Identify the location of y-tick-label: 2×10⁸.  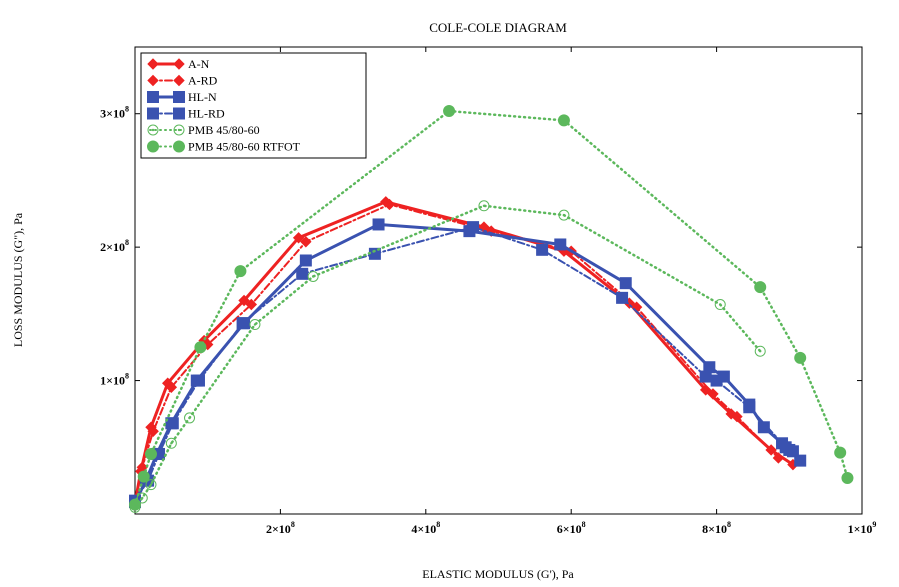
(114, 246).